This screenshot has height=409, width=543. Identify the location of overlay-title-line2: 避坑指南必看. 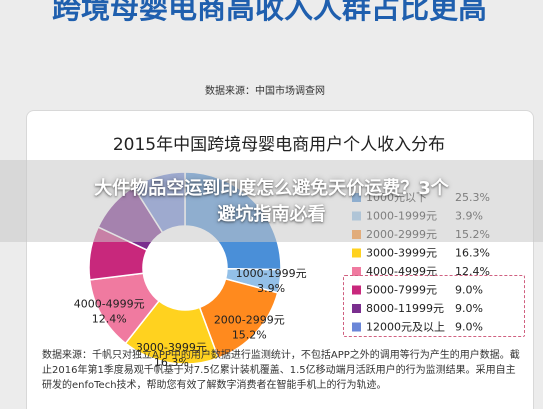
(271, 214).